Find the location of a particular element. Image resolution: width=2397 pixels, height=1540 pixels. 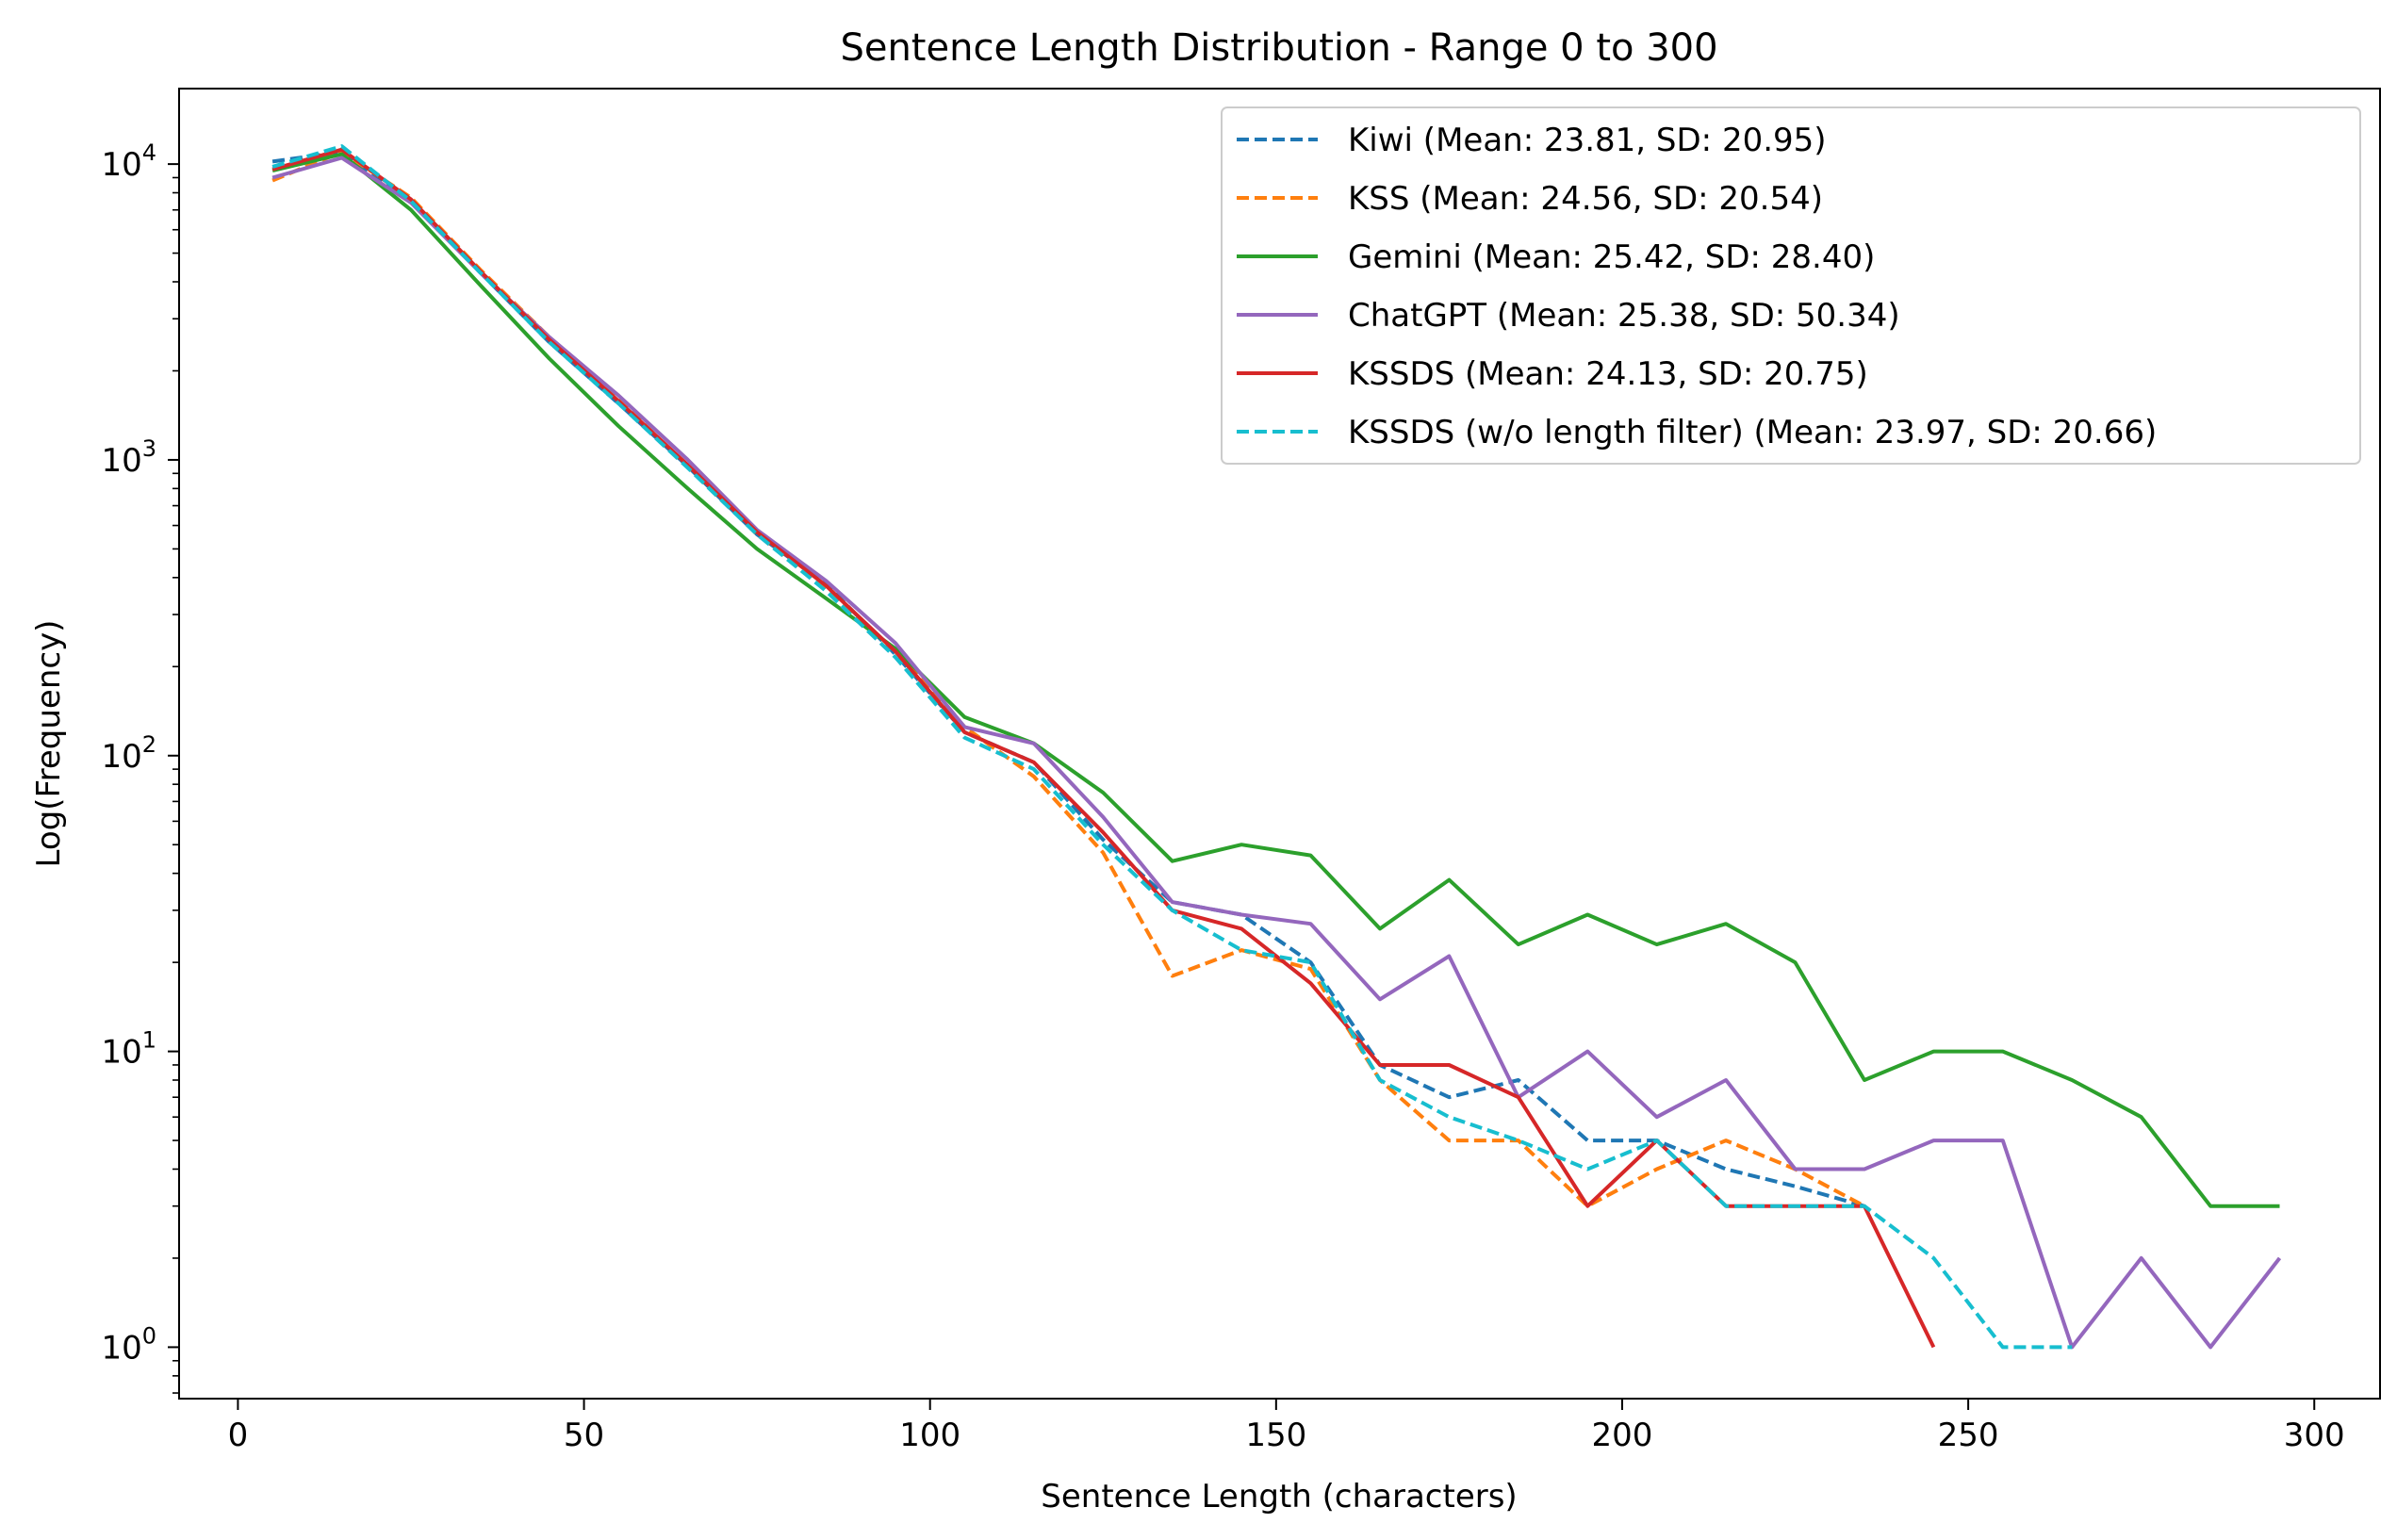

x-tick-label: 150 is located at coordinates (1275, 1435).